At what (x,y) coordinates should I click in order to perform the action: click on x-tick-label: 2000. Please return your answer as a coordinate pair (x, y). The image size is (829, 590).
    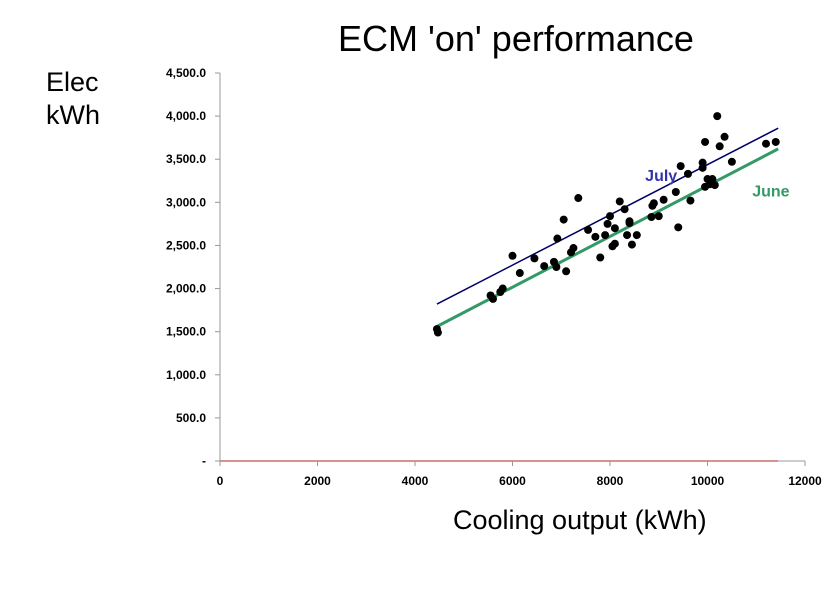
    Looking at the image, I should click on (317, 481).